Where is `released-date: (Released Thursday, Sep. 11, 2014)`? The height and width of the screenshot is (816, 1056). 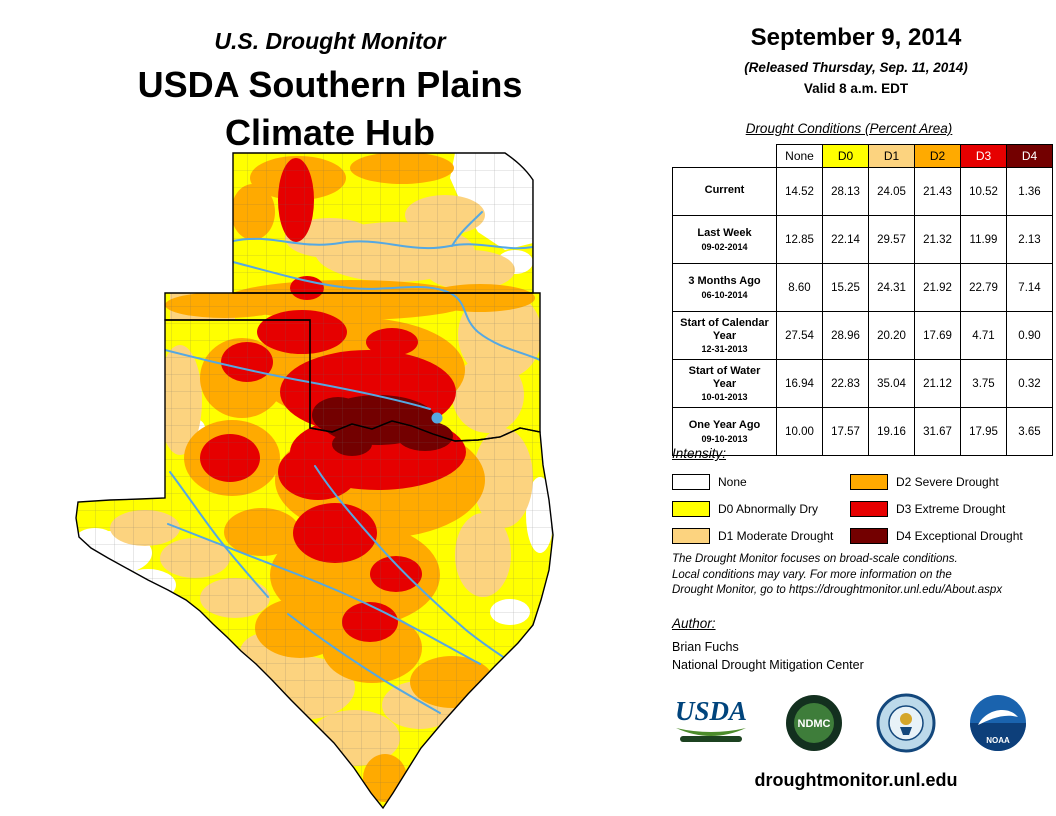 released-date: (Released Thursday, Sep. 11, 2014) is located at coordinates (856, 67).